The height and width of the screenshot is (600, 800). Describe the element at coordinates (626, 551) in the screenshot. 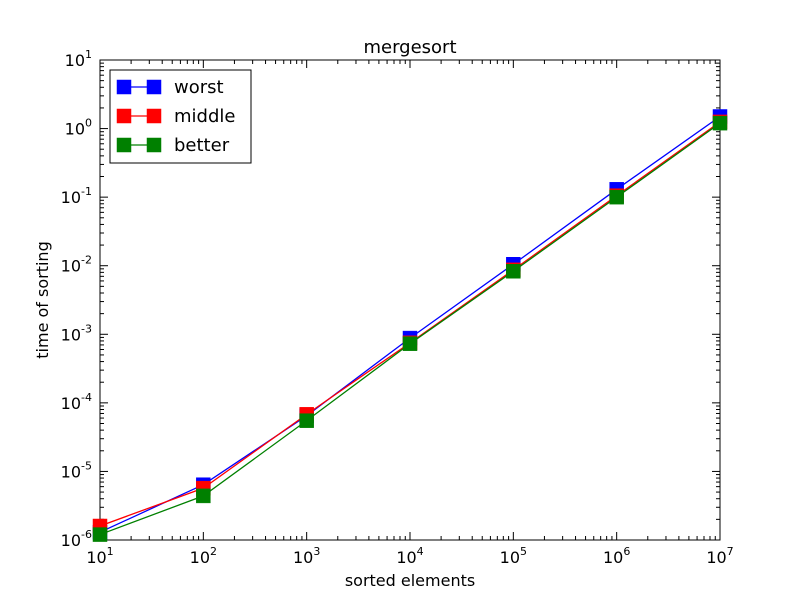

I see `x-tick-exp: 6` at that location.